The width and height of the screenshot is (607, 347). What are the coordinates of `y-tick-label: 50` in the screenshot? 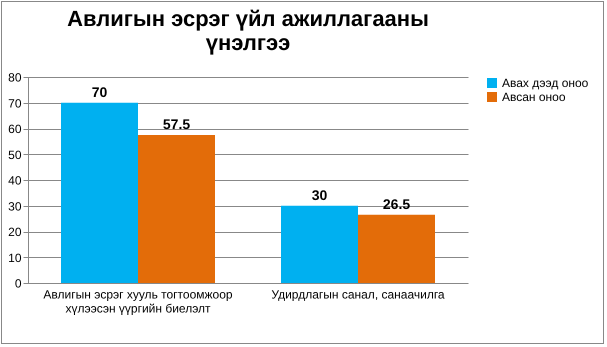 It's located at (15, 155).